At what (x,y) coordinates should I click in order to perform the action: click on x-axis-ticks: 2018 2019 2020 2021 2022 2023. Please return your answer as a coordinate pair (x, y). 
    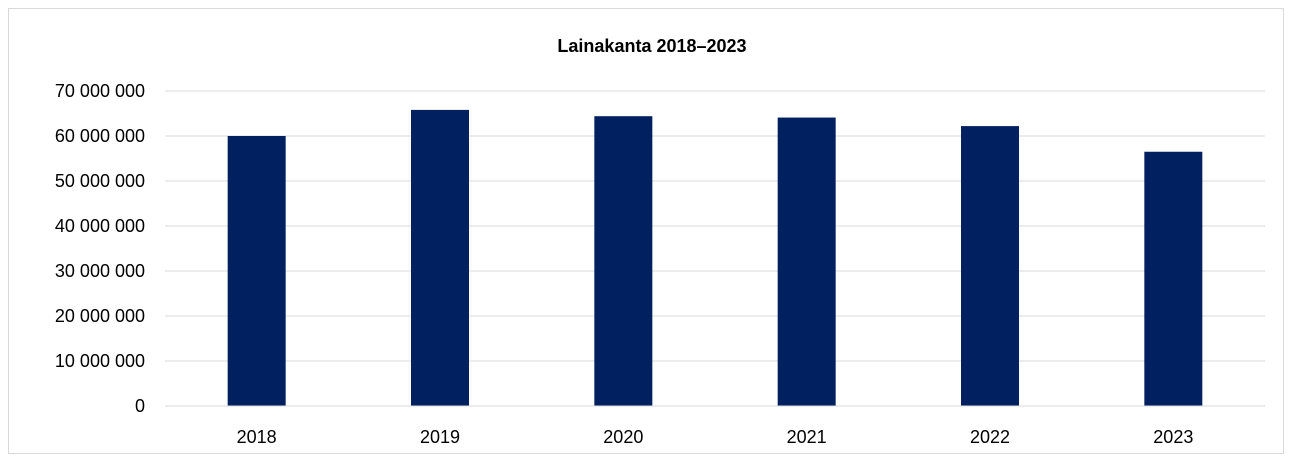
    Looking at the image, I should click on (715, 437).